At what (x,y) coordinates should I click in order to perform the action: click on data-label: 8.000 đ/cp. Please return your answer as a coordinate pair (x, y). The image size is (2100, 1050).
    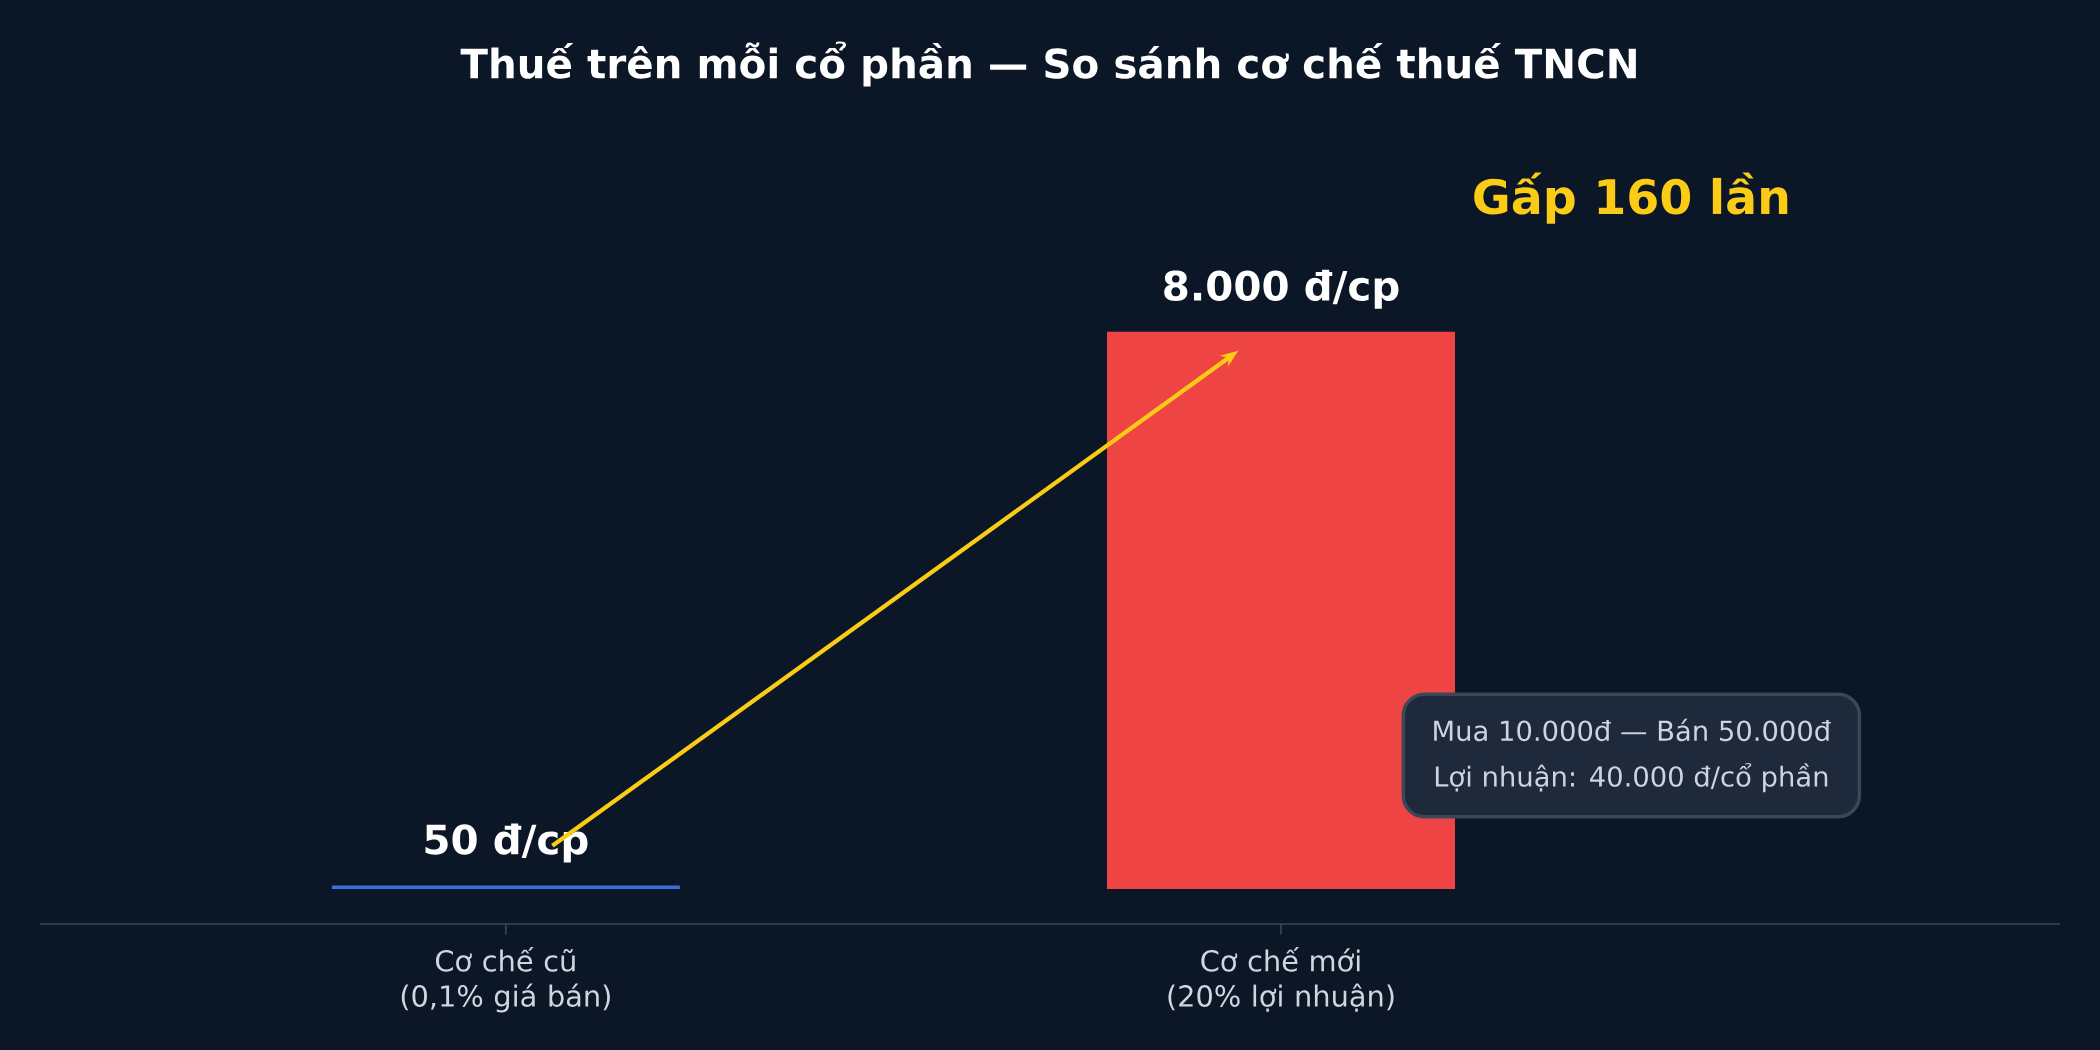
    Looking at the image, I should click on (1281, 289).